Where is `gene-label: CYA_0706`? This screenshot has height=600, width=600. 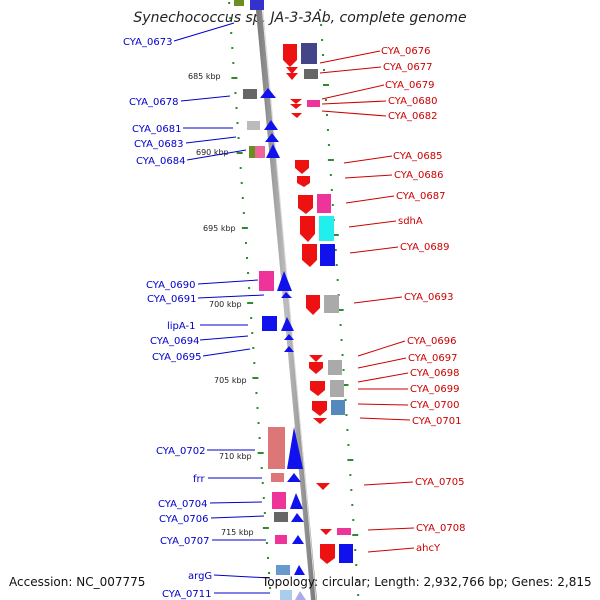 gene-label: CYA_0706 is located at coordinates (183, 519).